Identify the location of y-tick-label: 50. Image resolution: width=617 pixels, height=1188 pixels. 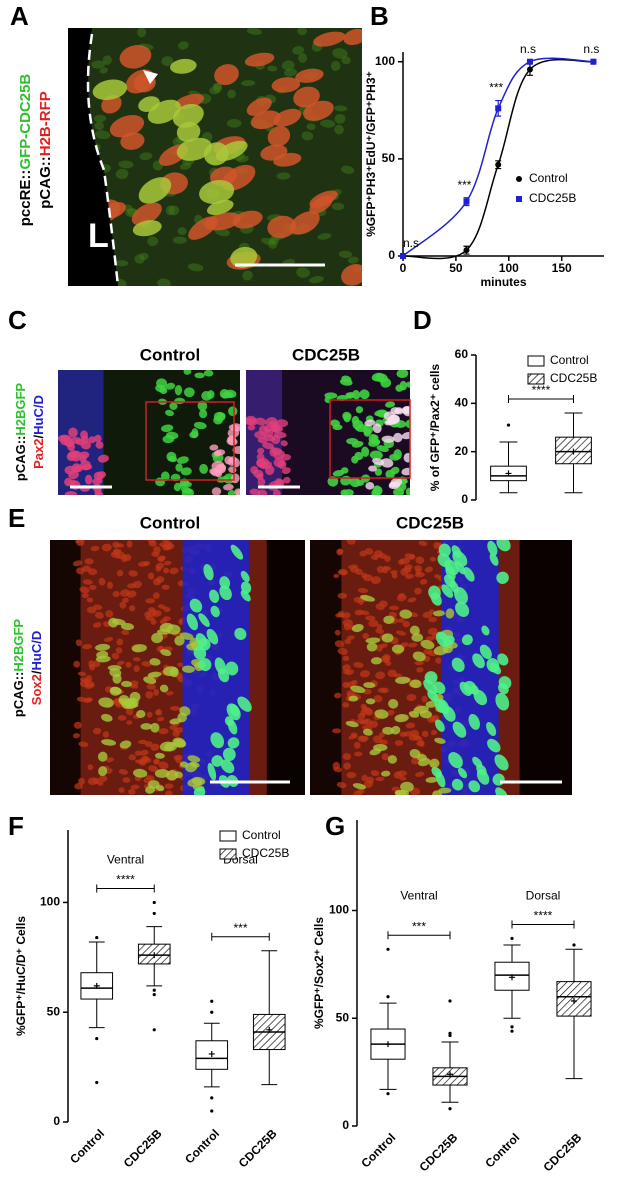
(54, 1011).